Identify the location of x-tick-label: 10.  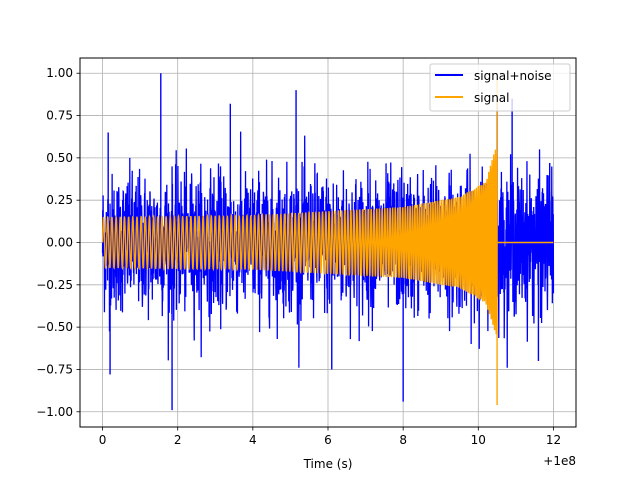
(478, 440).